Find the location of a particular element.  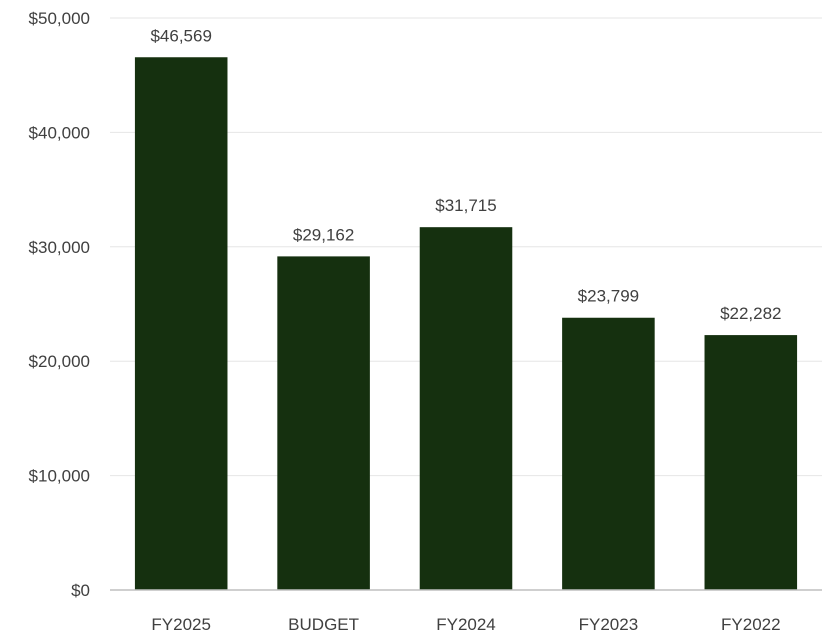

x-category-label: BUDGET is located at coordinates (323, 624).